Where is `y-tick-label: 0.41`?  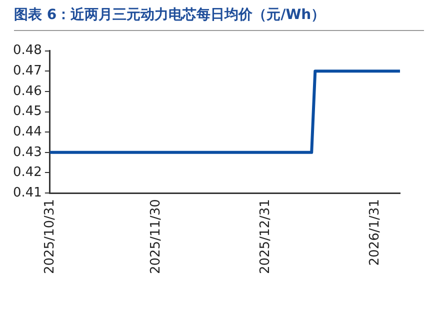
y-tick-label: 0.41 is located at coordinates (27, 192).